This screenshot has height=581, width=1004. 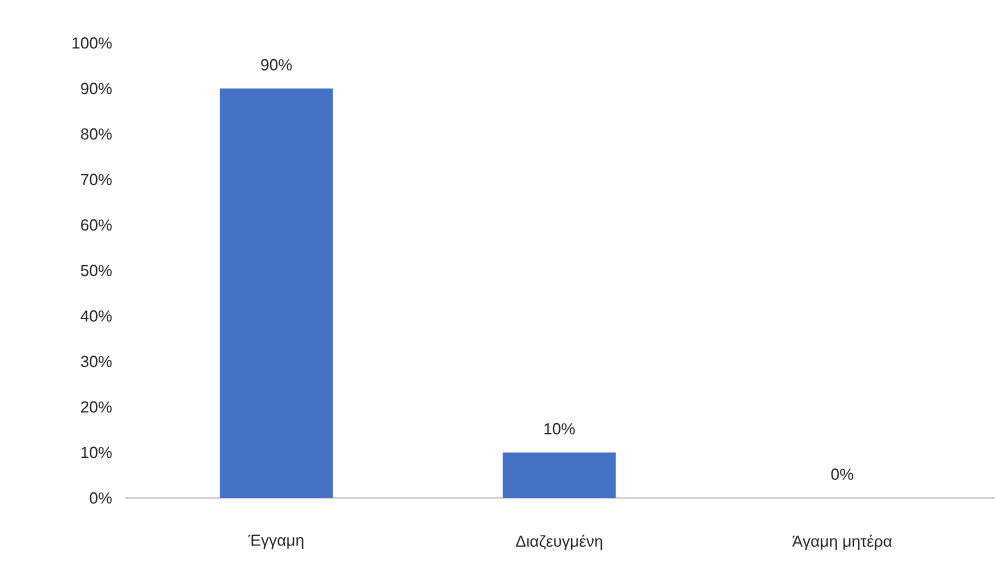 I want to click on y-tick-label: 10%, so click(x=96, y=452).